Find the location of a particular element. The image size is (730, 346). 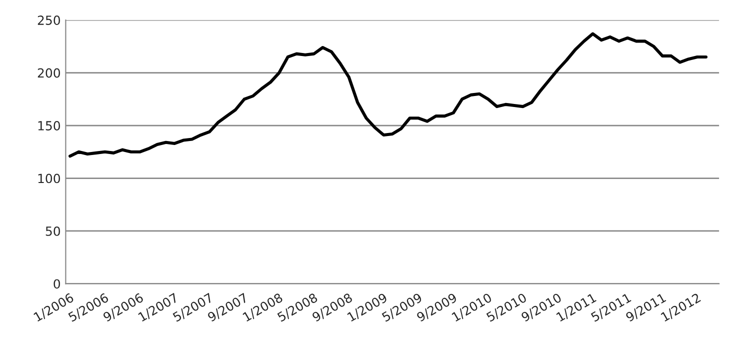

y-tick-label: 100 is located at coordinates (49, 179).